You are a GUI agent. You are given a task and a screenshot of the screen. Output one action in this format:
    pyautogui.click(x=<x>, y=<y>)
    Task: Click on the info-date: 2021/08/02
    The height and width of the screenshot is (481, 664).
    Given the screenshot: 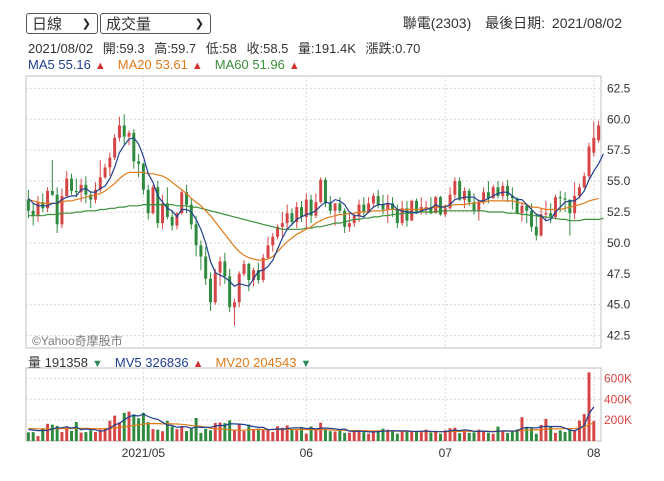 What is the action you would take?
    pyautogui.click(x=61, y=48)
    